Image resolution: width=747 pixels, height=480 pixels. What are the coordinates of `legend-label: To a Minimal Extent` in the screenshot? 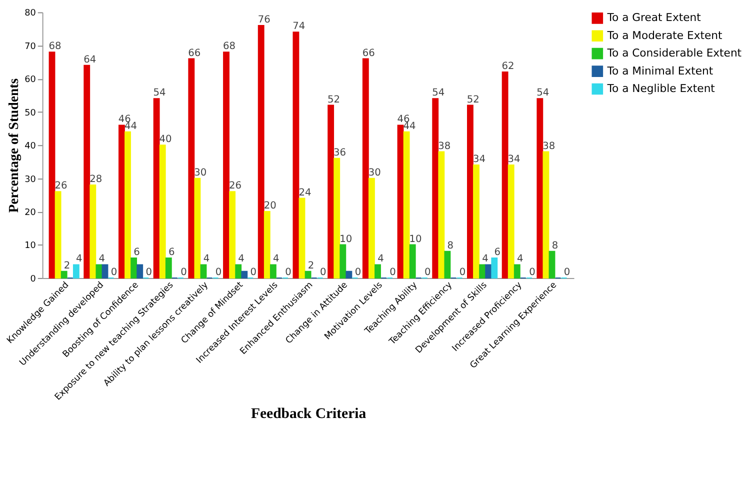 It's located at (660, 71).